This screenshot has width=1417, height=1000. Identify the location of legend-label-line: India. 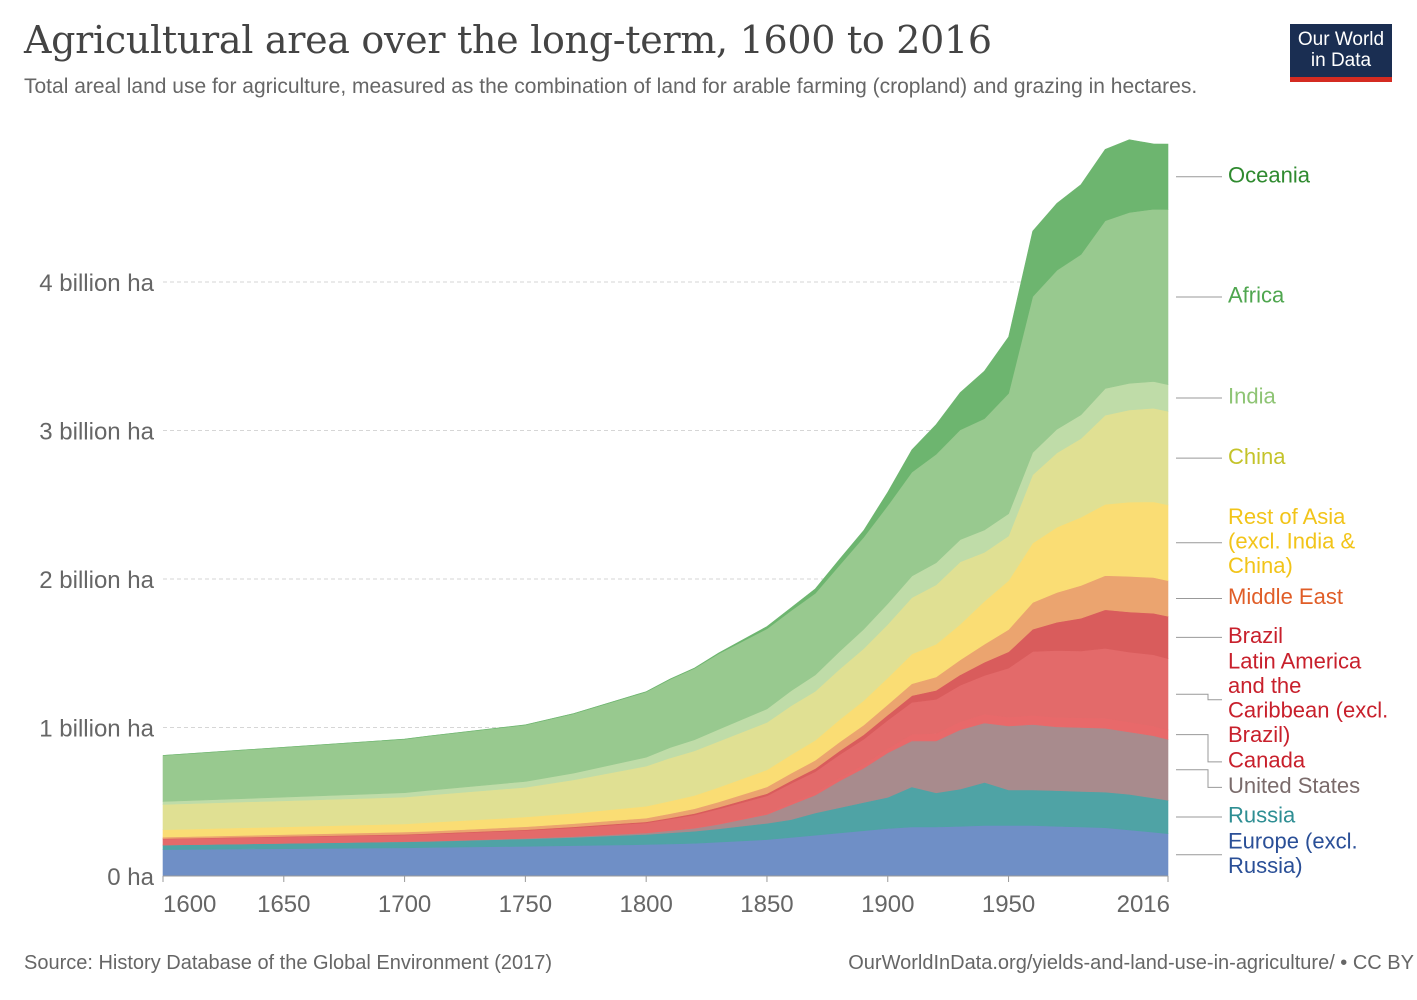
(1252, 396).